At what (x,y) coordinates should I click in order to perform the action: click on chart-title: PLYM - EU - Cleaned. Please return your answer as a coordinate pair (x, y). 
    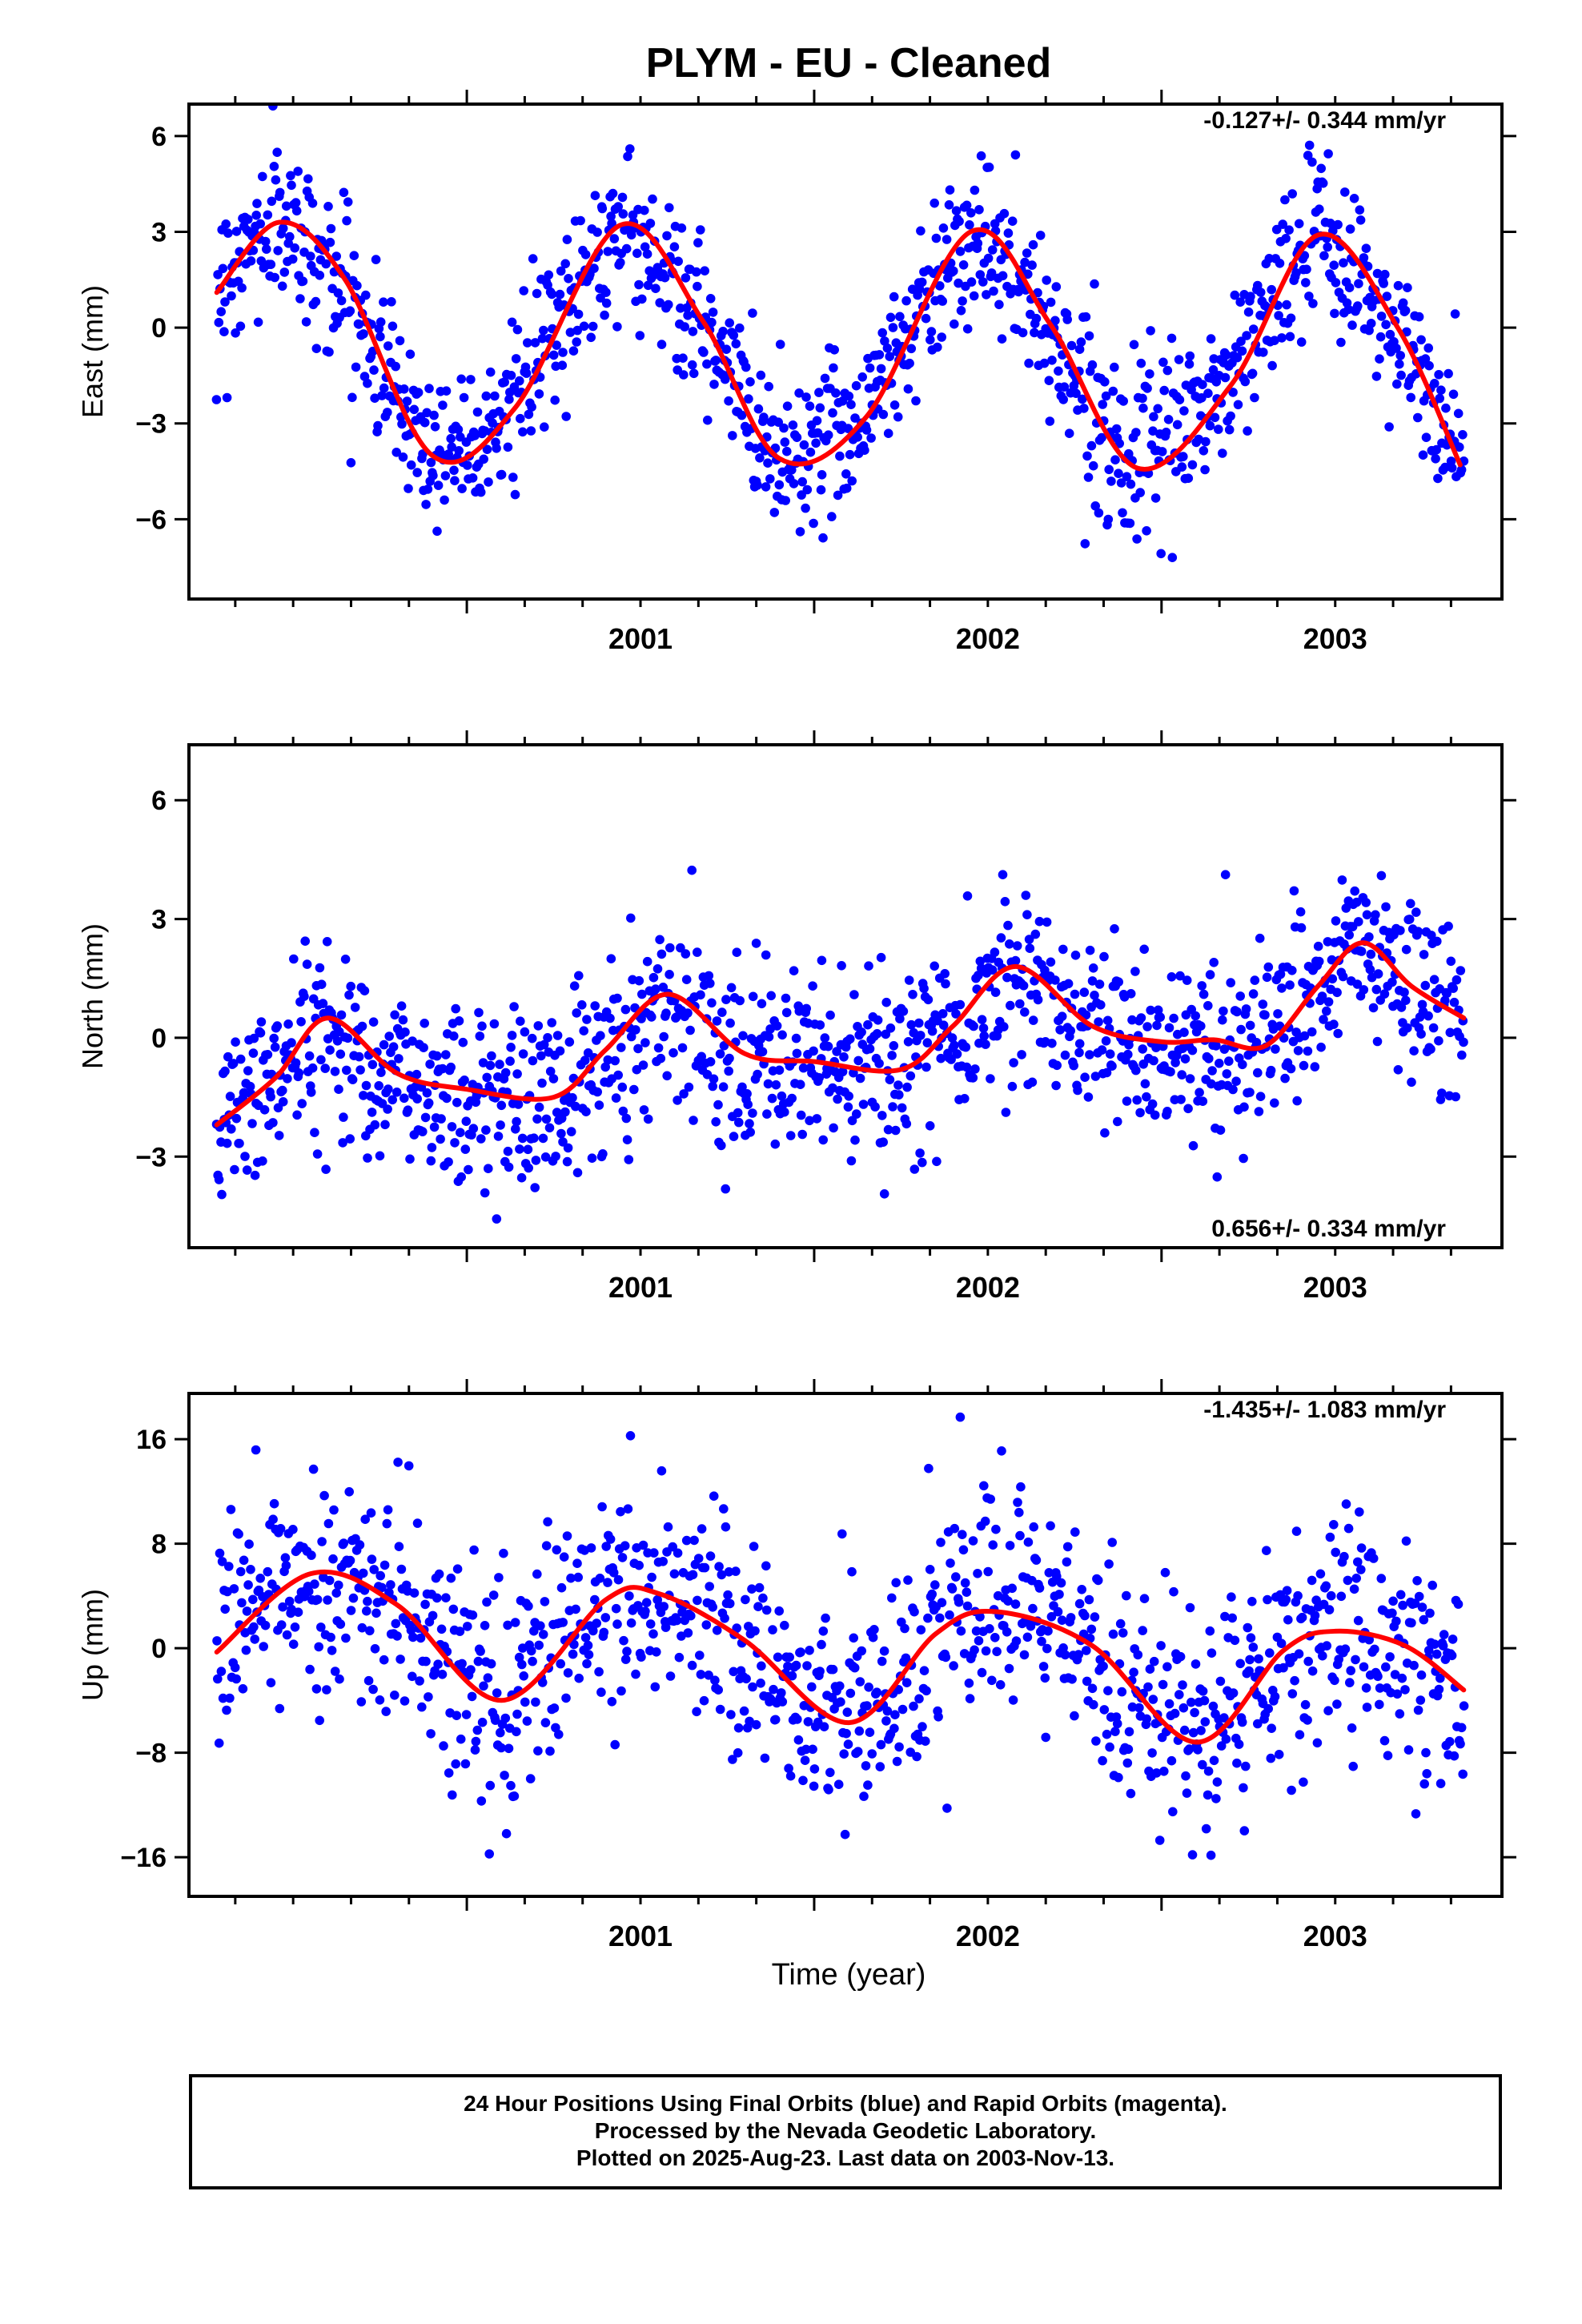
    Looking at the image, I should click on (849, 63).